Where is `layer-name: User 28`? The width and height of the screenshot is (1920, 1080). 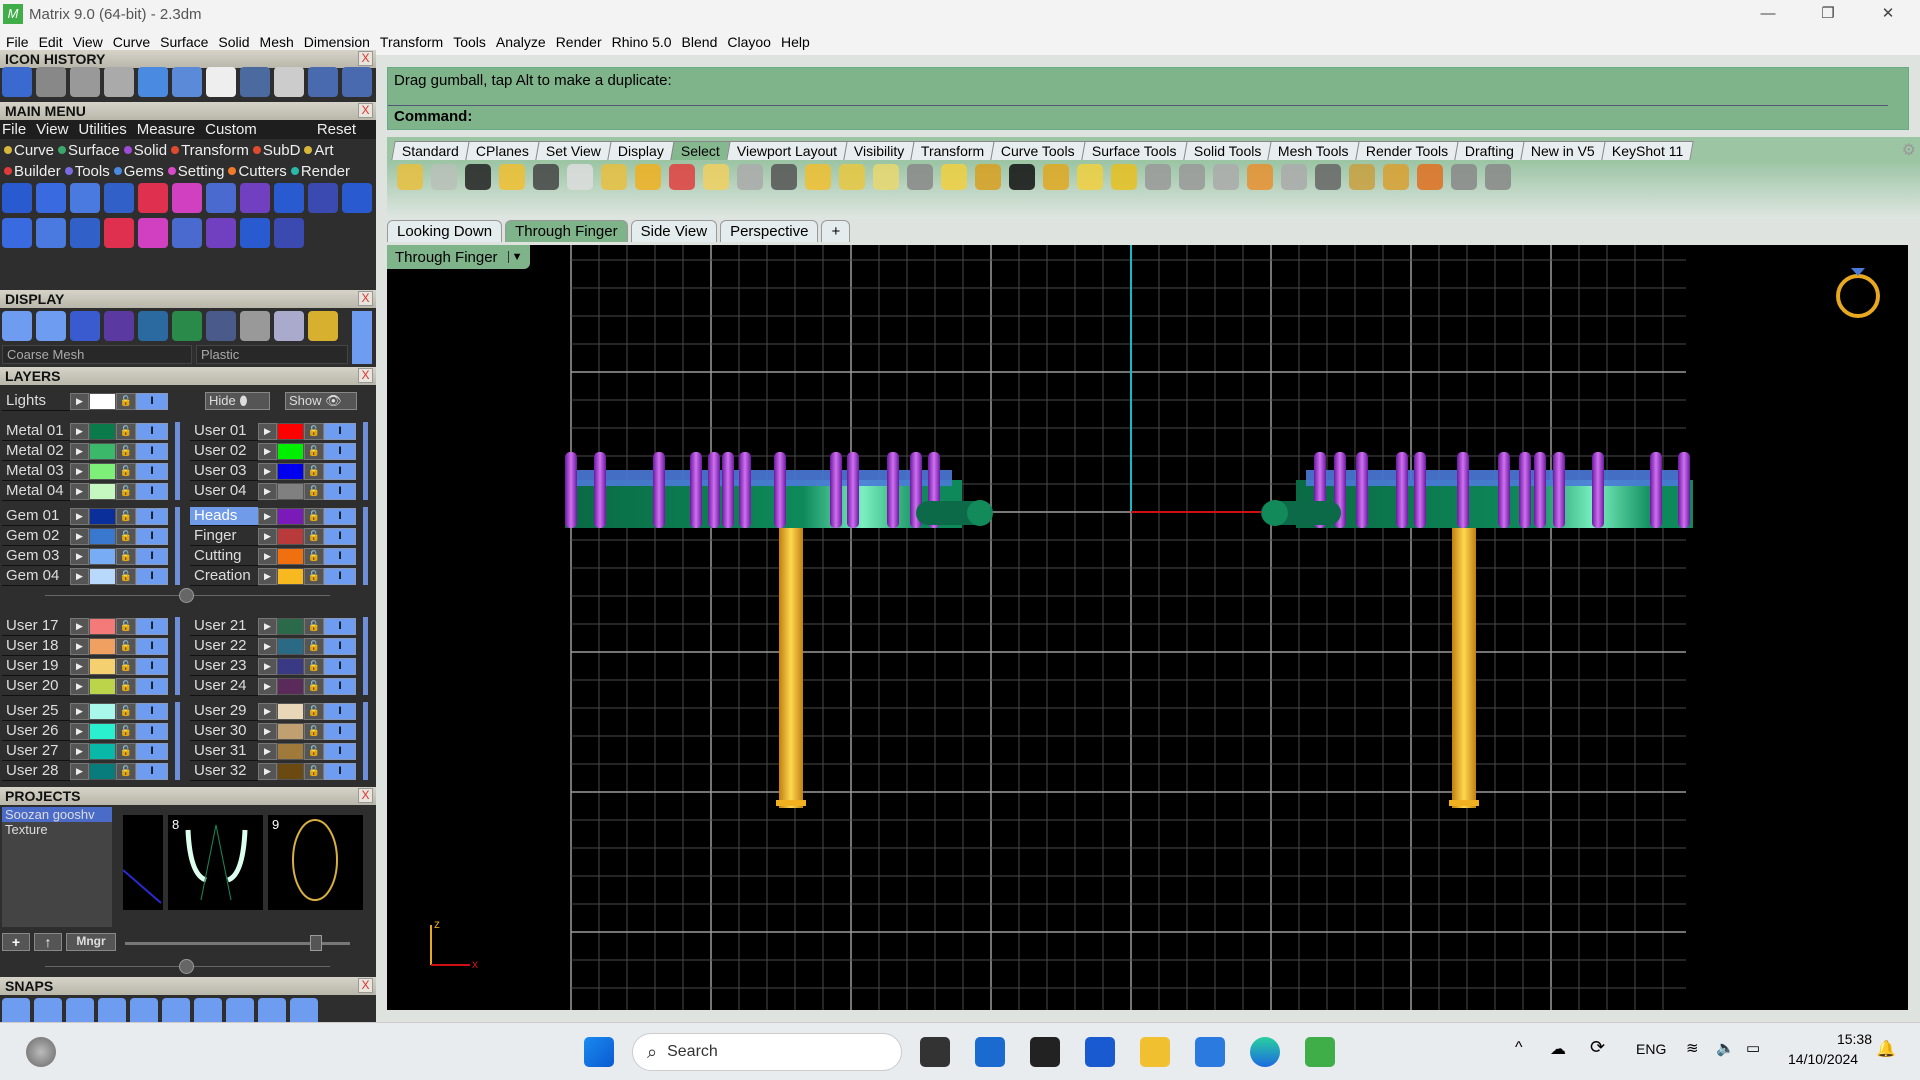
layer-name: User 28 is located at coordinates (36, 771).